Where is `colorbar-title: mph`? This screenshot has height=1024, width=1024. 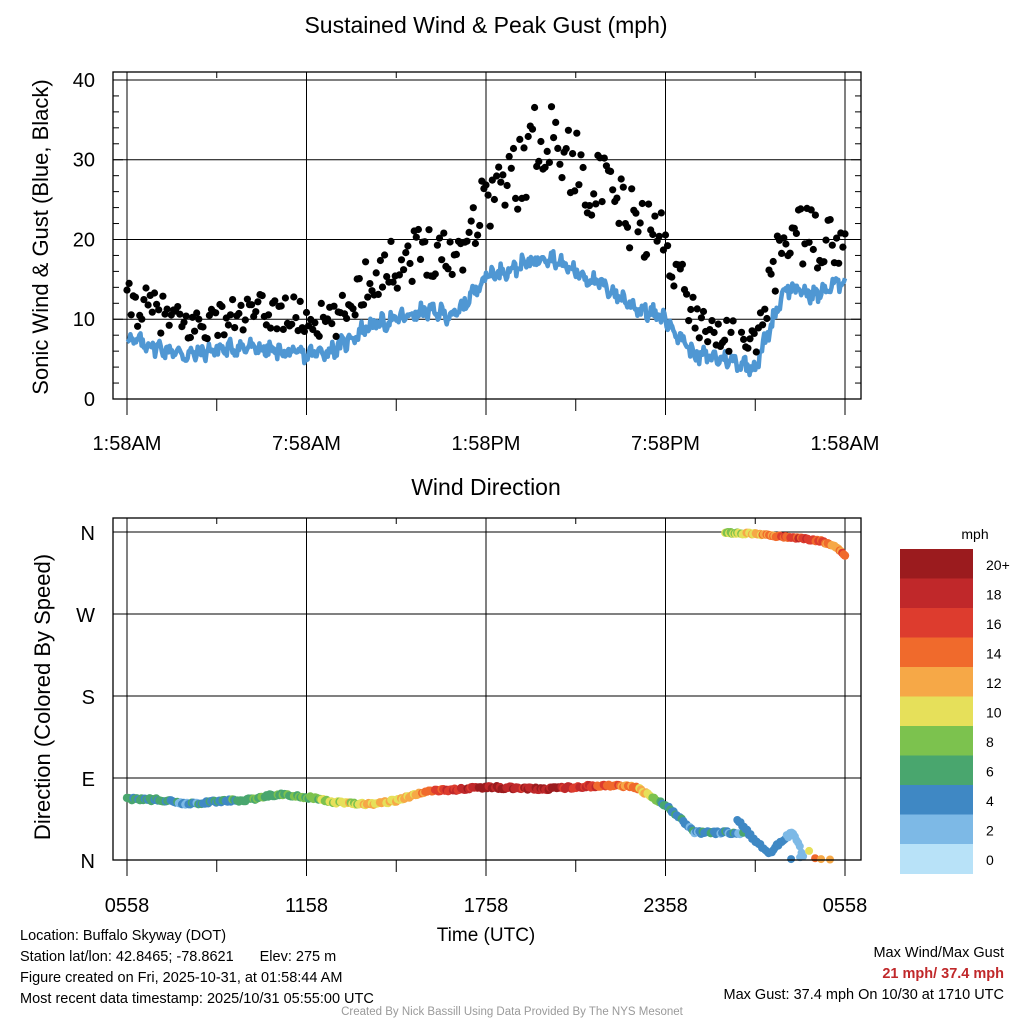
colorbar-title: mph is located at coordinates (974, 534).